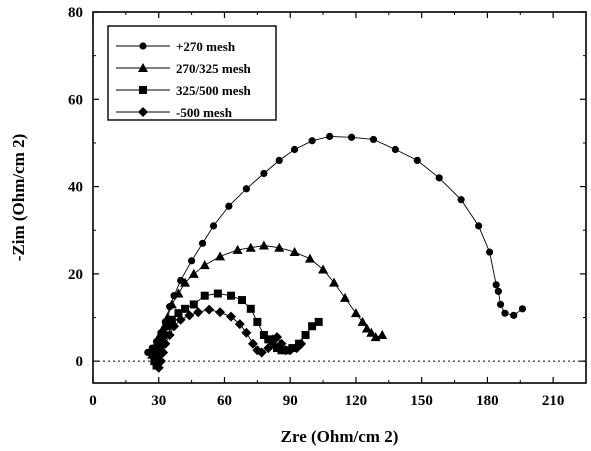 This screenshot has height=451, width=591. Describe the element at coordinates (553, 401) in the screenshot. I see `x-tick-label: 210` at that location.